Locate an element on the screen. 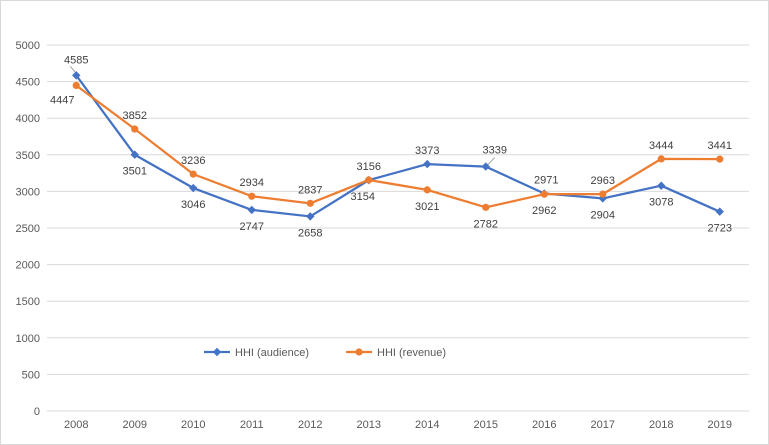  x-axis-tick-label: 2012 is located at coordinates (310, 425).